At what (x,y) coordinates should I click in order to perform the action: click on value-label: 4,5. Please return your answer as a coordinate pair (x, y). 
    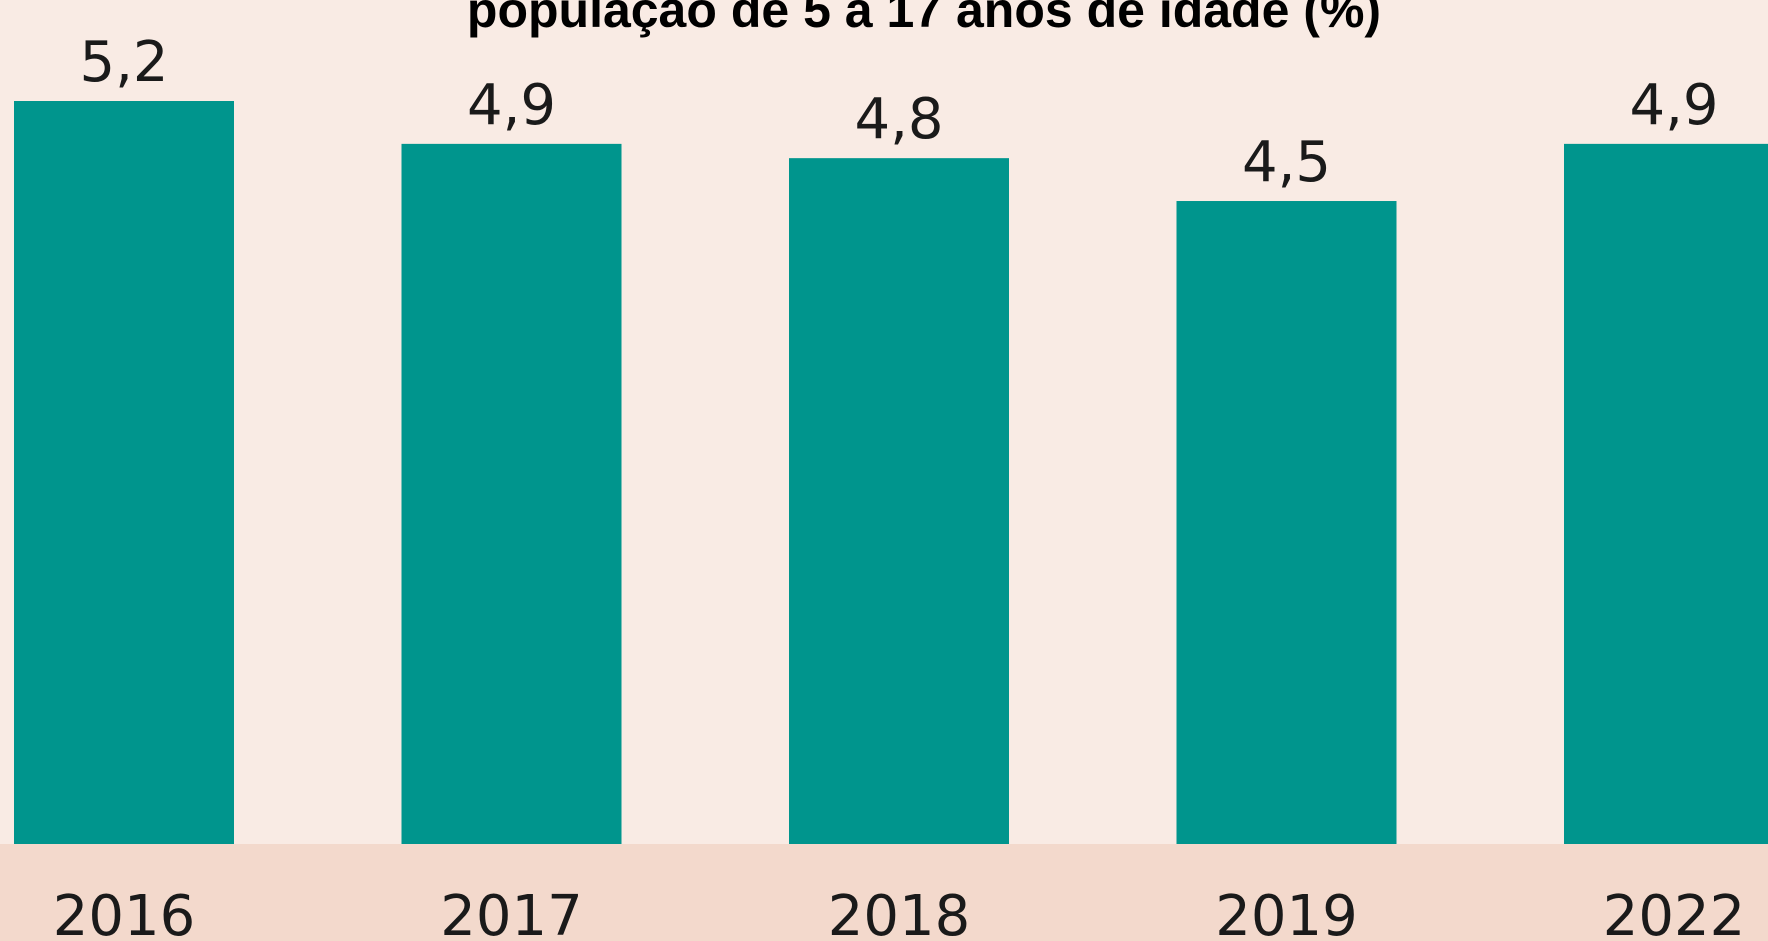
    Looking at the image, I should click on (1286, 162).